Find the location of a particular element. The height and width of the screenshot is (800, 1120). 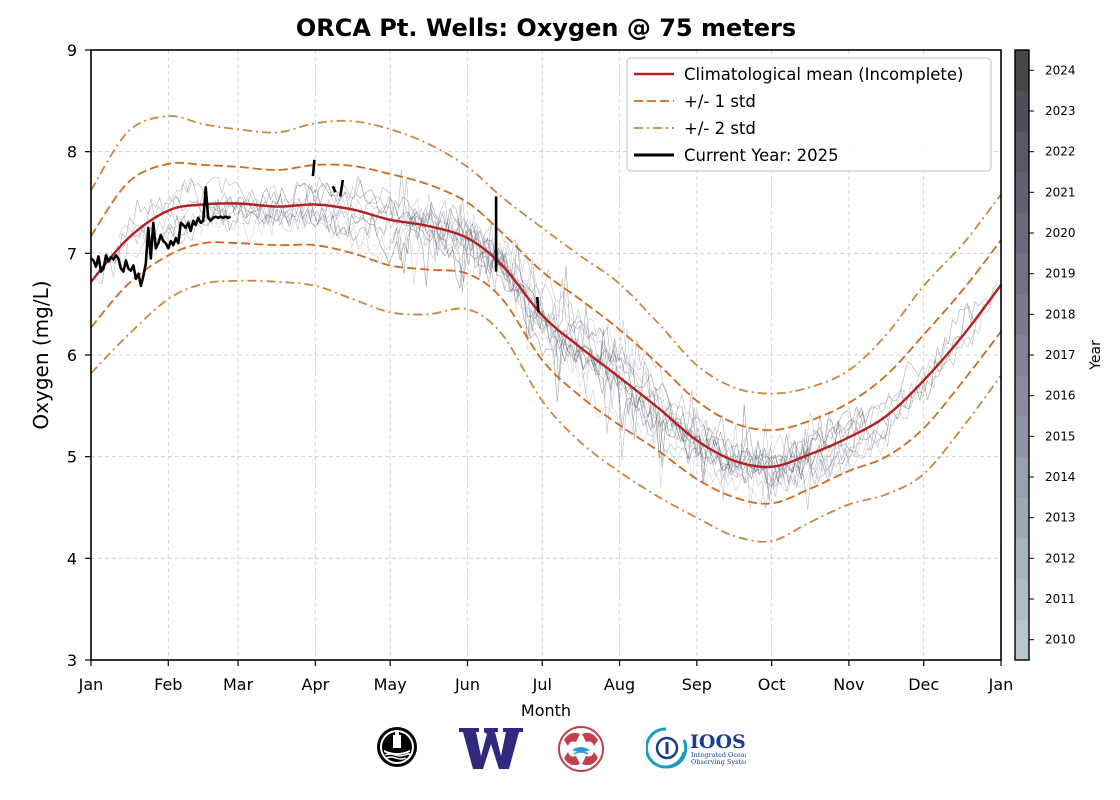

colorbar-tick-label: 2015 is located at coordinates (1060, 436).